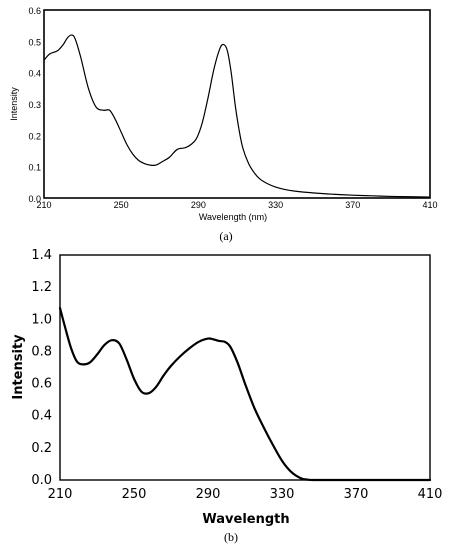  Describe the element at coordinates (41, 480) in the screenshot. I see `chart-b-ytick-label: 0.0` at that location.